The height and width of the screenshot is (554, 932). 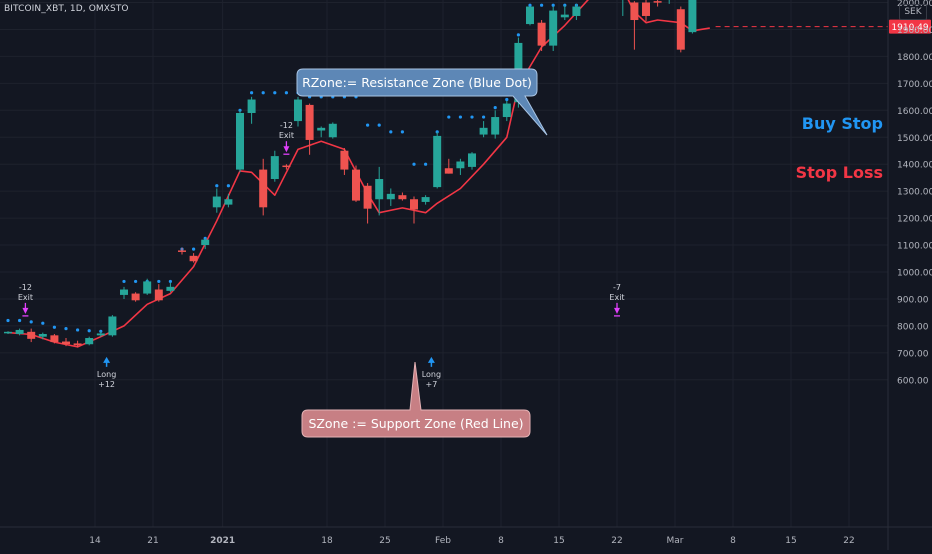 What do you see at coordinates (422, 102) in the screenshot?
I see `rzone-callout-box` at bounding box center [422, 102].